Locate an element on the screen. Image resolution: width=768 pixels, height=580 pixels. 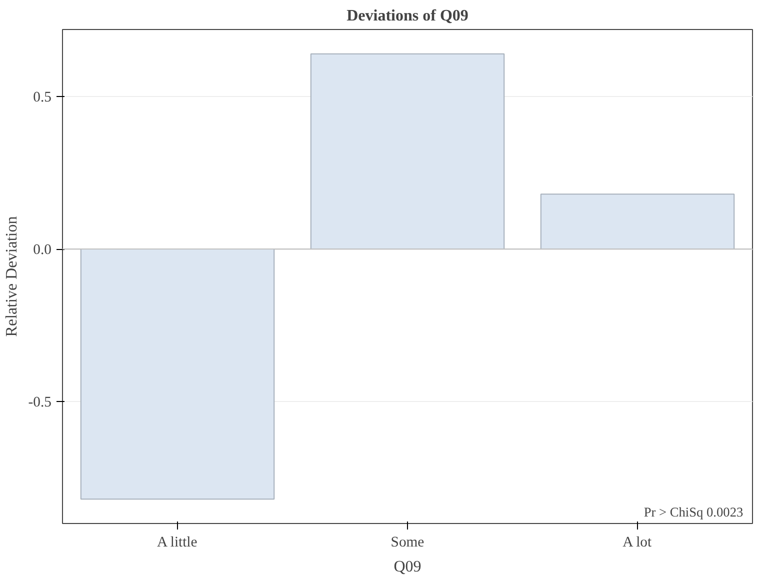
chart-title: Deviations of Q09 is located at coordinates (407, 16).